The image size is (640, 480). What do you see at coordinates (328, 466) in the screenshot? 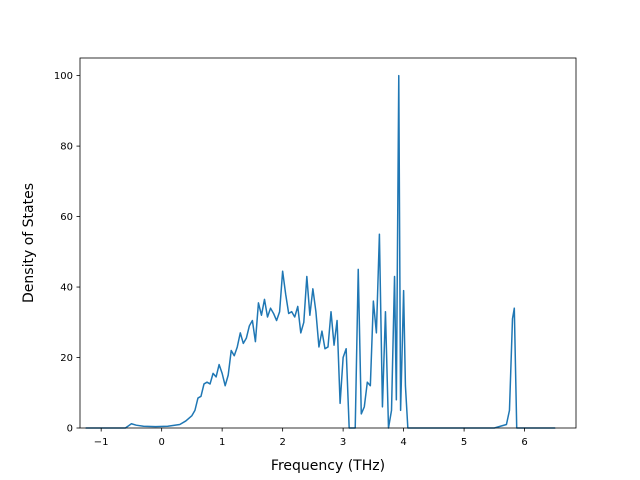
I see `x-axis-label: Frequency (THz)` at bounding box center [328, 466].